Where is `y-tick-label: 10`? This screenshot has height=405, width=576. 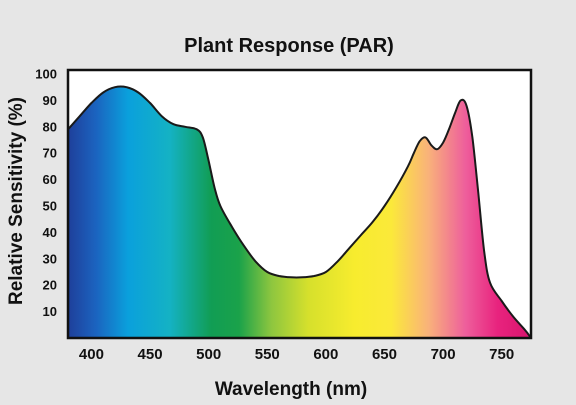 y-tick-label: 10 is located at coordinates (50, 311).